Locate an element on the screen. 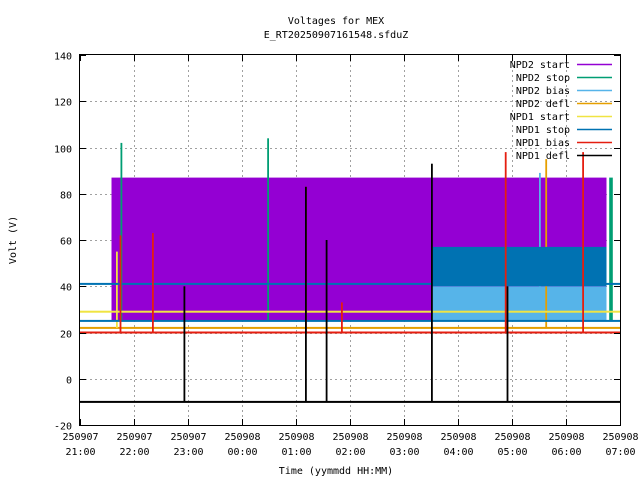  x-tick-time: 07:00 is located at coordinates (620, 452).